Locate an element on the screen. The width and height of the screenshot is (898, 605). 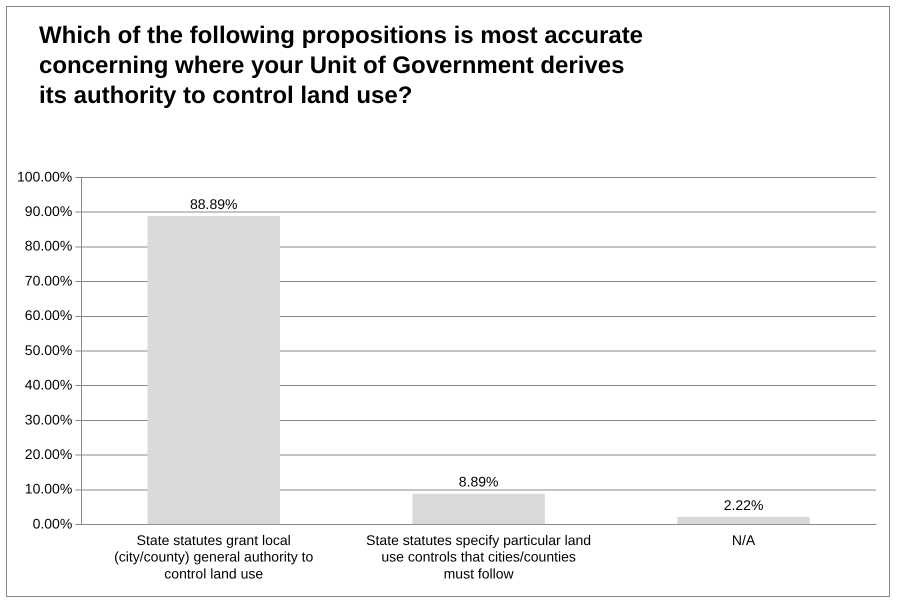
x-tick-label: N/A is located at coordinates (744, 540).